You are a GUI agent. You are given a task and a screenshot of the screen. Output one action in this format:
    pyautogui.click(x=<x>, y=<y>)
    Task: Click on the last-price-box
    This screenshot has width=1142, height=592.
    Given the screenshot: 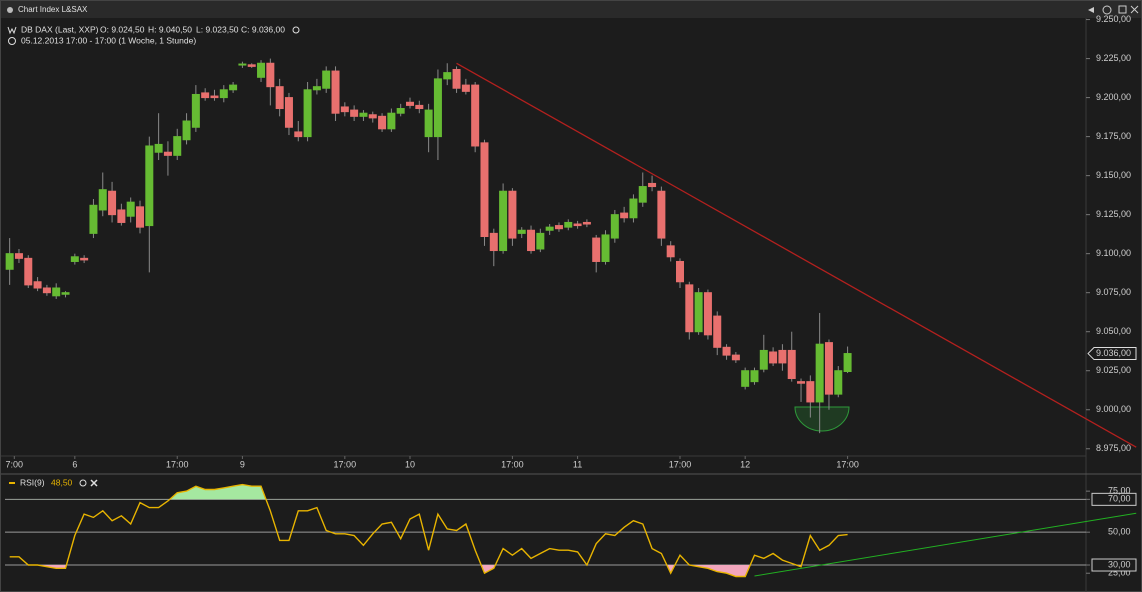 What is the action you would take?
    pyautogui.click(x=1112, y=354)
    